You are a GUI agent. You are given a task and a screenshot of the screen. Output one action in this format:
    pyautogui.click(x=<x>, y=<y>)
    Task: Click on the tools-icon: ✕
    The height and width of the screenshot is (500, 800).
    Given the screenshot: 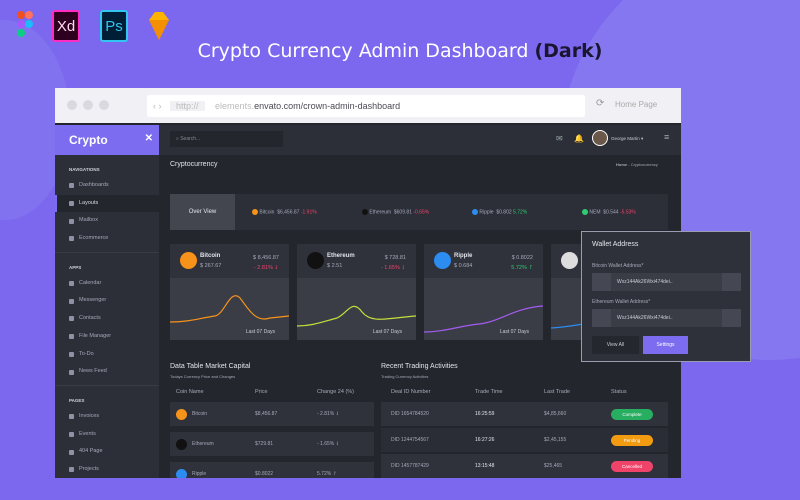 What is the action you would take?
    pyautogui.click(x=148, y=138)
    